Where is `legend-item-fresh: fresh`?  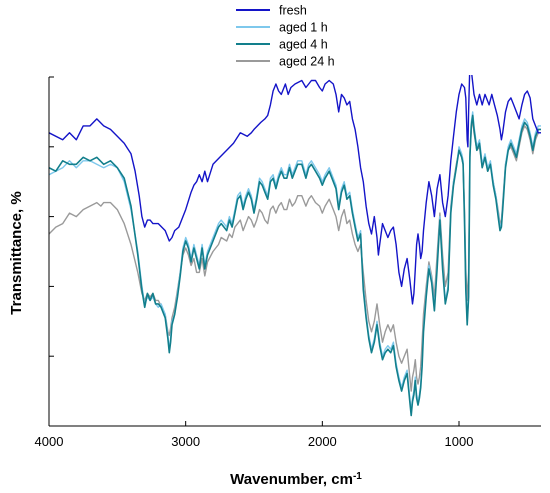 legend-item-fresh: fresh is located at coordinates (271, 11).